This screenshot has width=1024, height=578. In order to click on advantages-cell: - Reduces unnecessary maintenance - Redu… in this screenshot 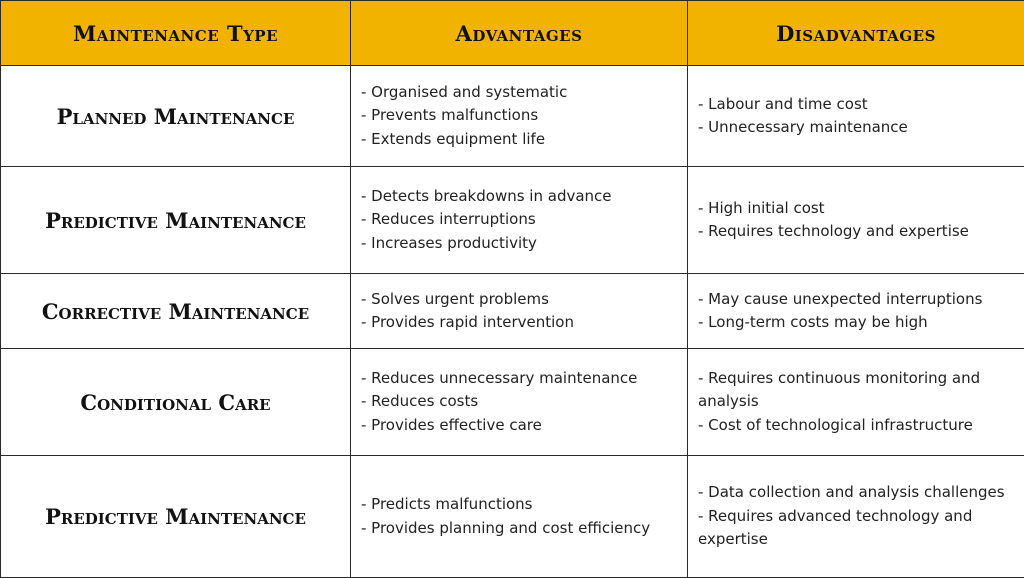, I will do `click(519, 402)`.